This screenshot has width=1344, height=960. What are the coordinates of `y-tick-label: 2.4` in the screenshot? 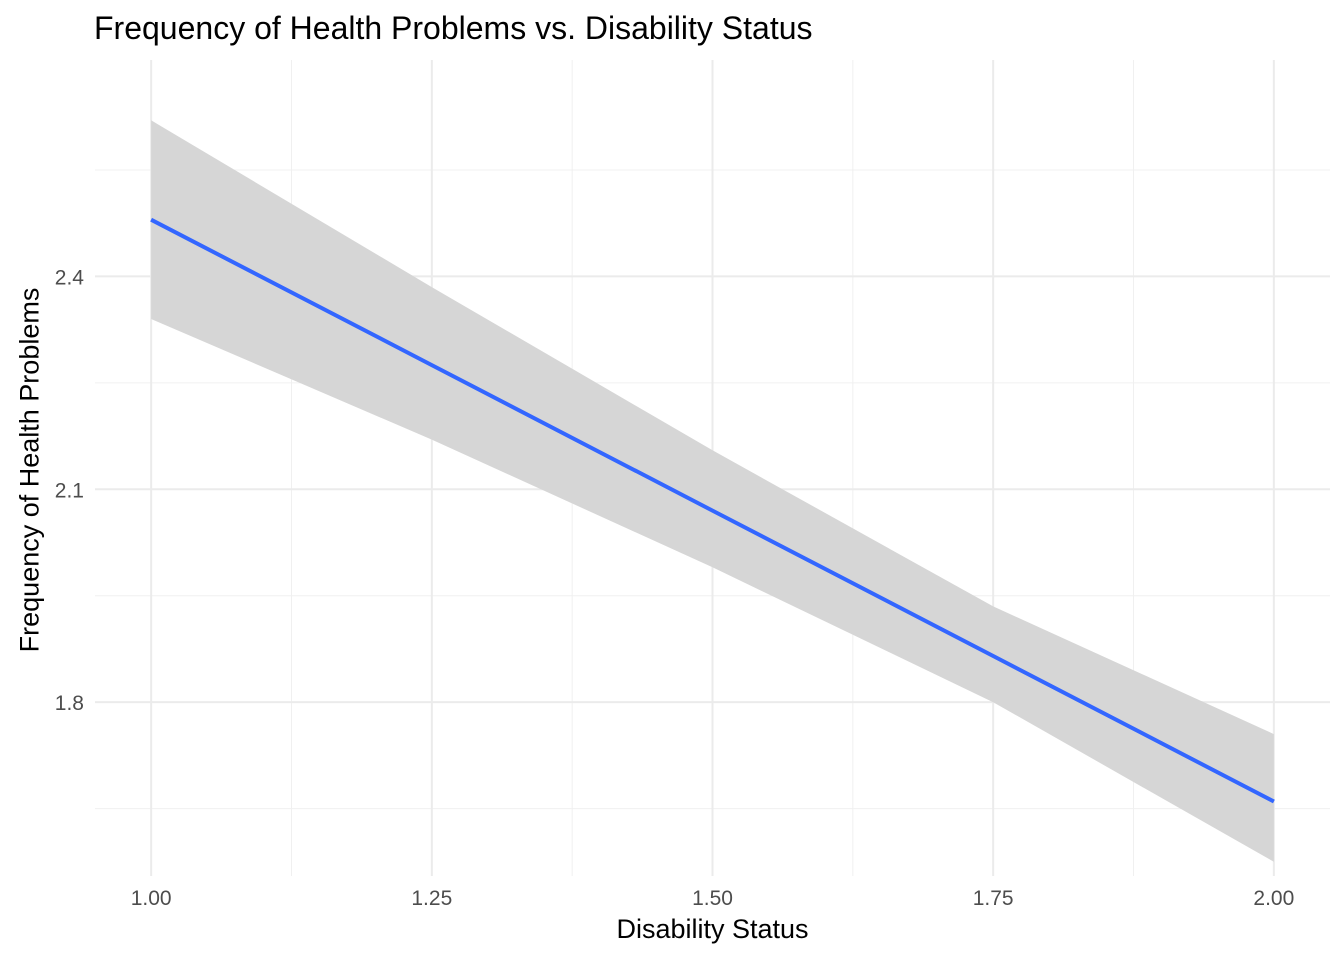 It's located at (70, 277).